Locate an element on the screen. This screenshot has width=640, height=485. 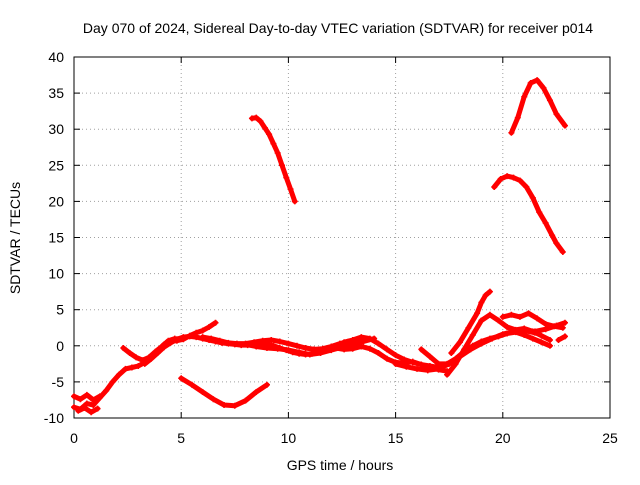
y-tick-label: 20 is located at coordinates (56, 201).